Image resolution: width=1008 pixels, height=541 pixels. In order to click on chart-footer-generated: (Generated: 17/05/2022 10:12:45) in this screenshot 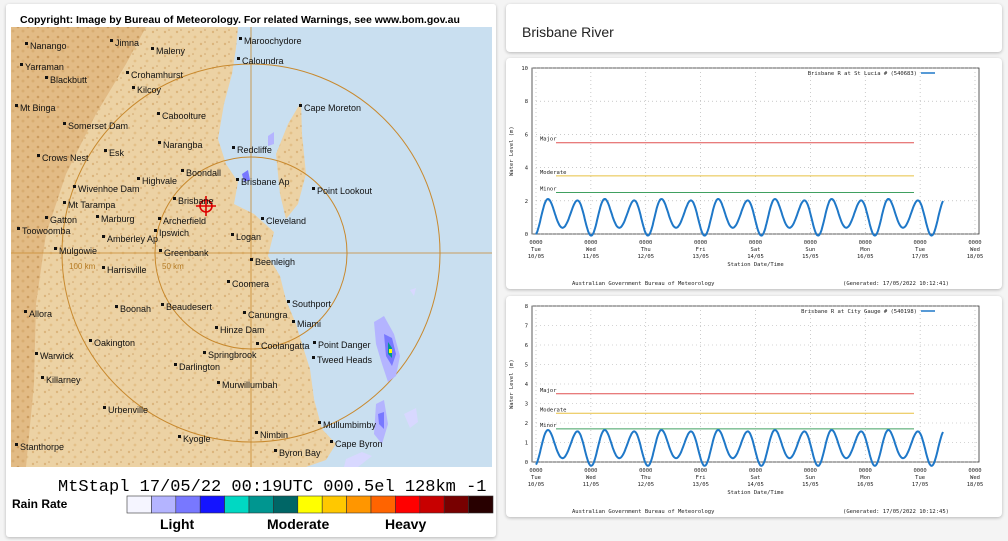, I will do `click(896, 512)`.